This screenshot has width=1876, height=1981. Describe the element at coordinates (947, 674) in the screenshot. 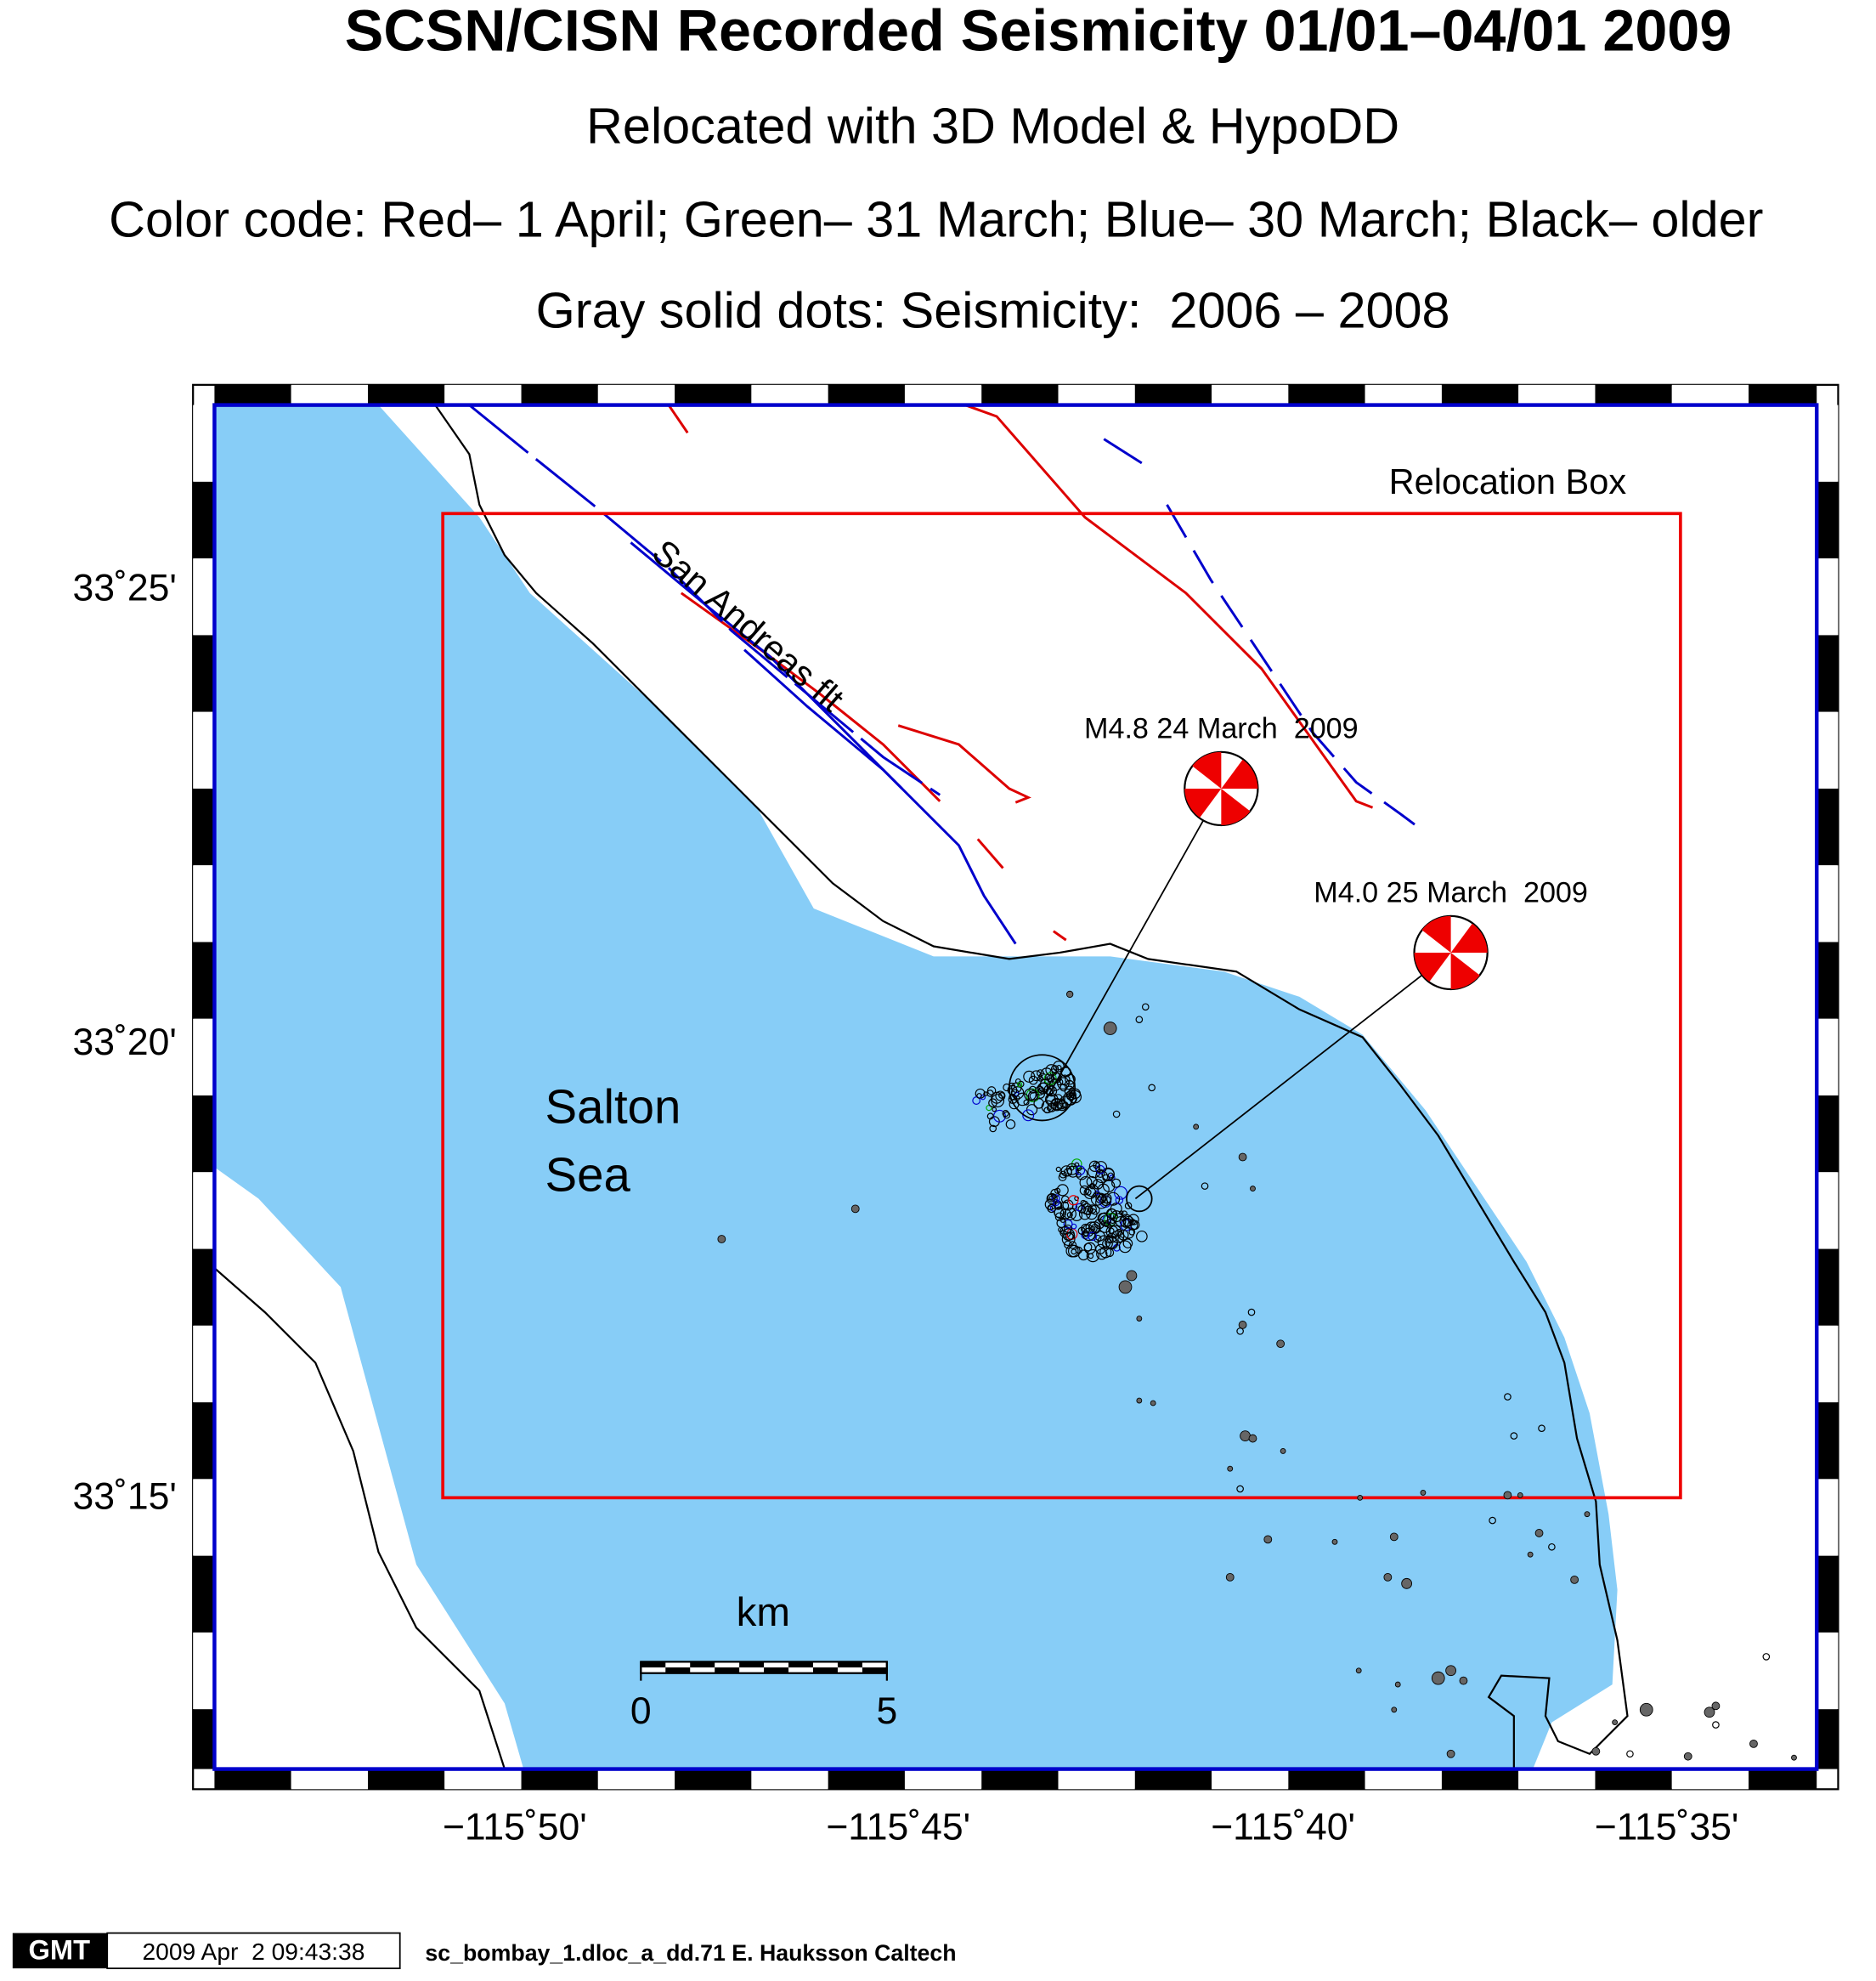

I see `faults` at that location.